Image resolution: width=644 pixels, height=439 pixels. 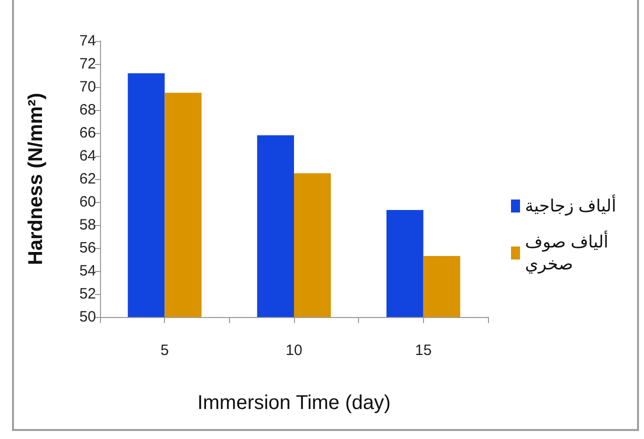 What do you see at coordinates (570, 205) in the screenshot?
I see `legend-label: ألياف زجاجية` at bounding box center [570, 205].